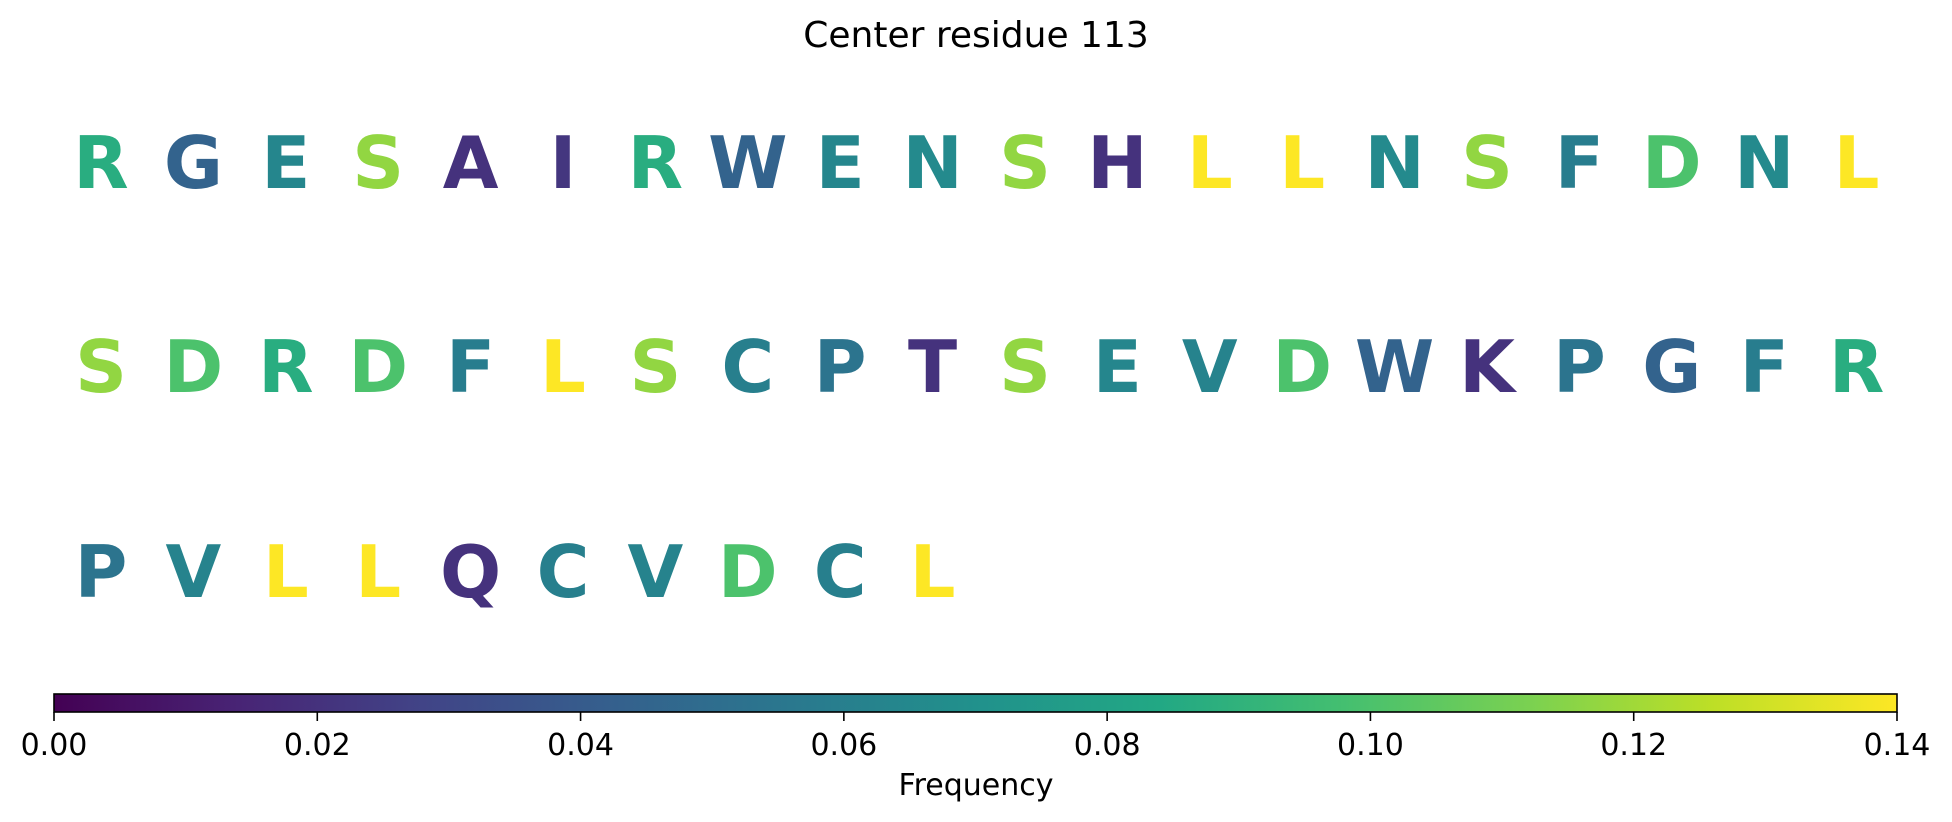 Image resolution: width=1952 pixels, height=822 pixels. Describe the element at coordinates (470, 572) in the screenshot. I see `residue-letter: Q` at that location.